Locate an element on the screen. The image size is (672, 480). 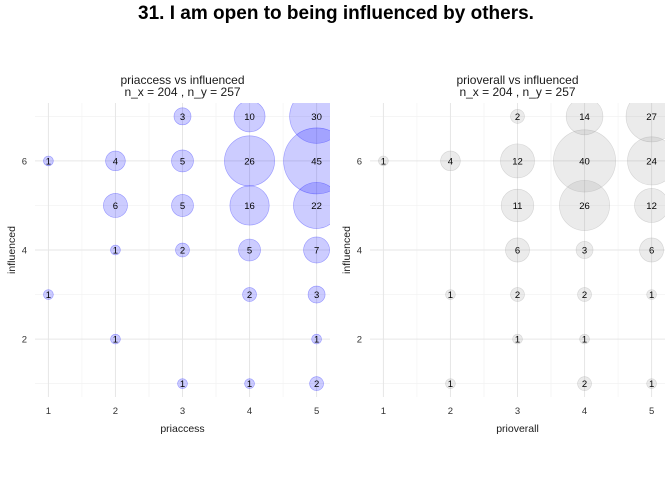
panel-subtitle: n_x = 204 , n_y = 257 is located at coordinates (517, 92).